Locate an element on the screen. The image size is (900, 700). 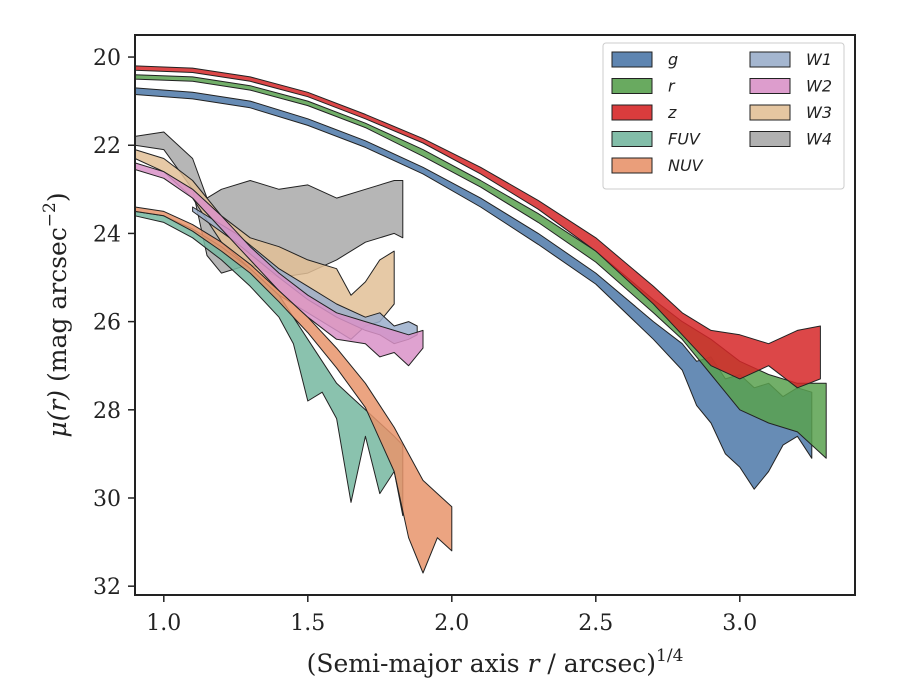
legend-label-r: r is located at coordinates (672, 86).